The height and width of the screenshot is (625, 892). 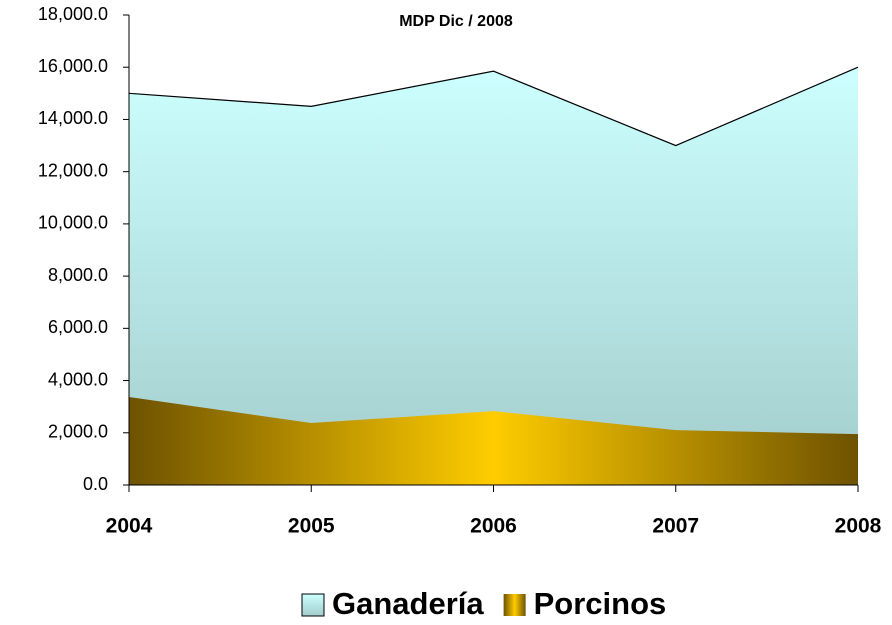 What do you see at coordinates (675, 526) in the screenshot?
I see `x-tick-label: 2007` at bounding box center [675, 526].